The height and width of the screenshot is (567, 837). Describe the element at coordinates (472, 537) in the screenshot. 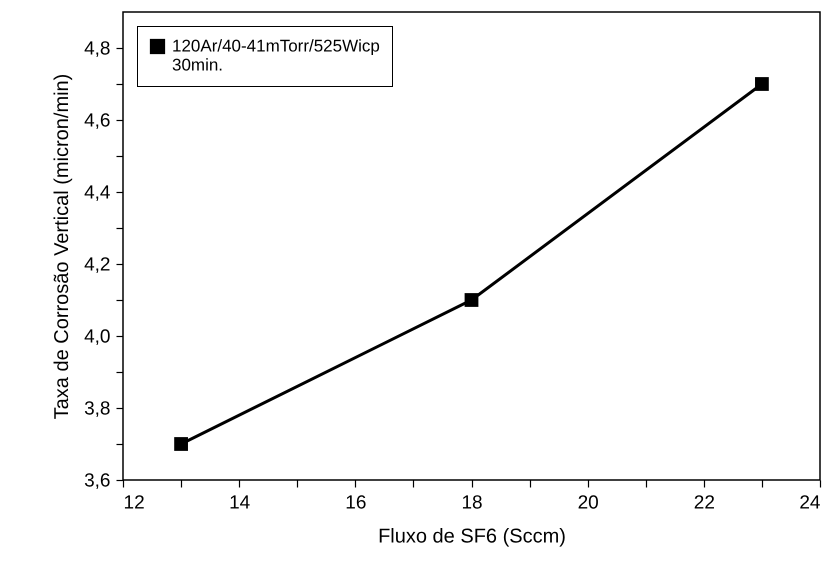

I see `x-axis-title: Fluxo de SF6 (Sccm)` at that location.